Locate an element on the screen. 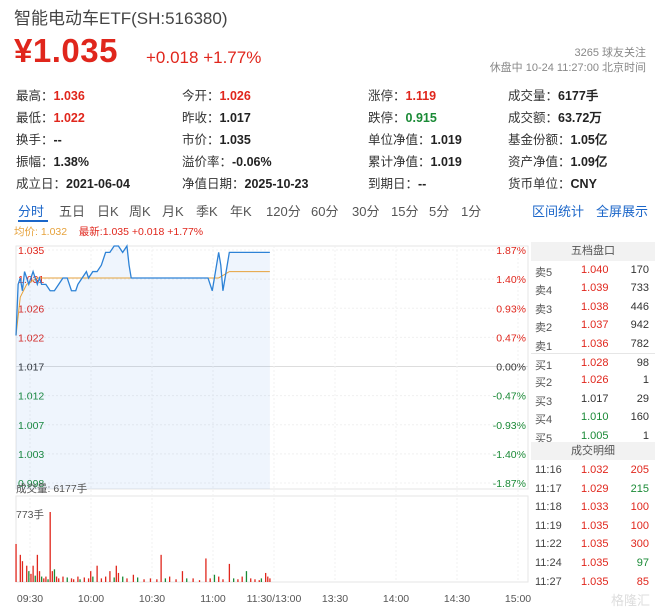 The width and height of the screenshot is (660, 615). order-volume: 1 is located at coordinates (645, 435).